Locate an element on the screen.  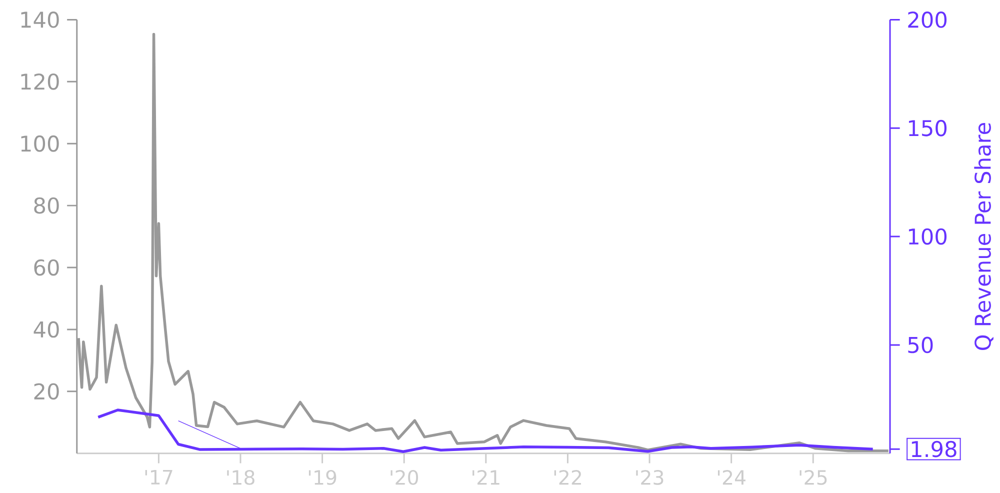
y-tick-label: 40 is located at coordinates (46, 329).